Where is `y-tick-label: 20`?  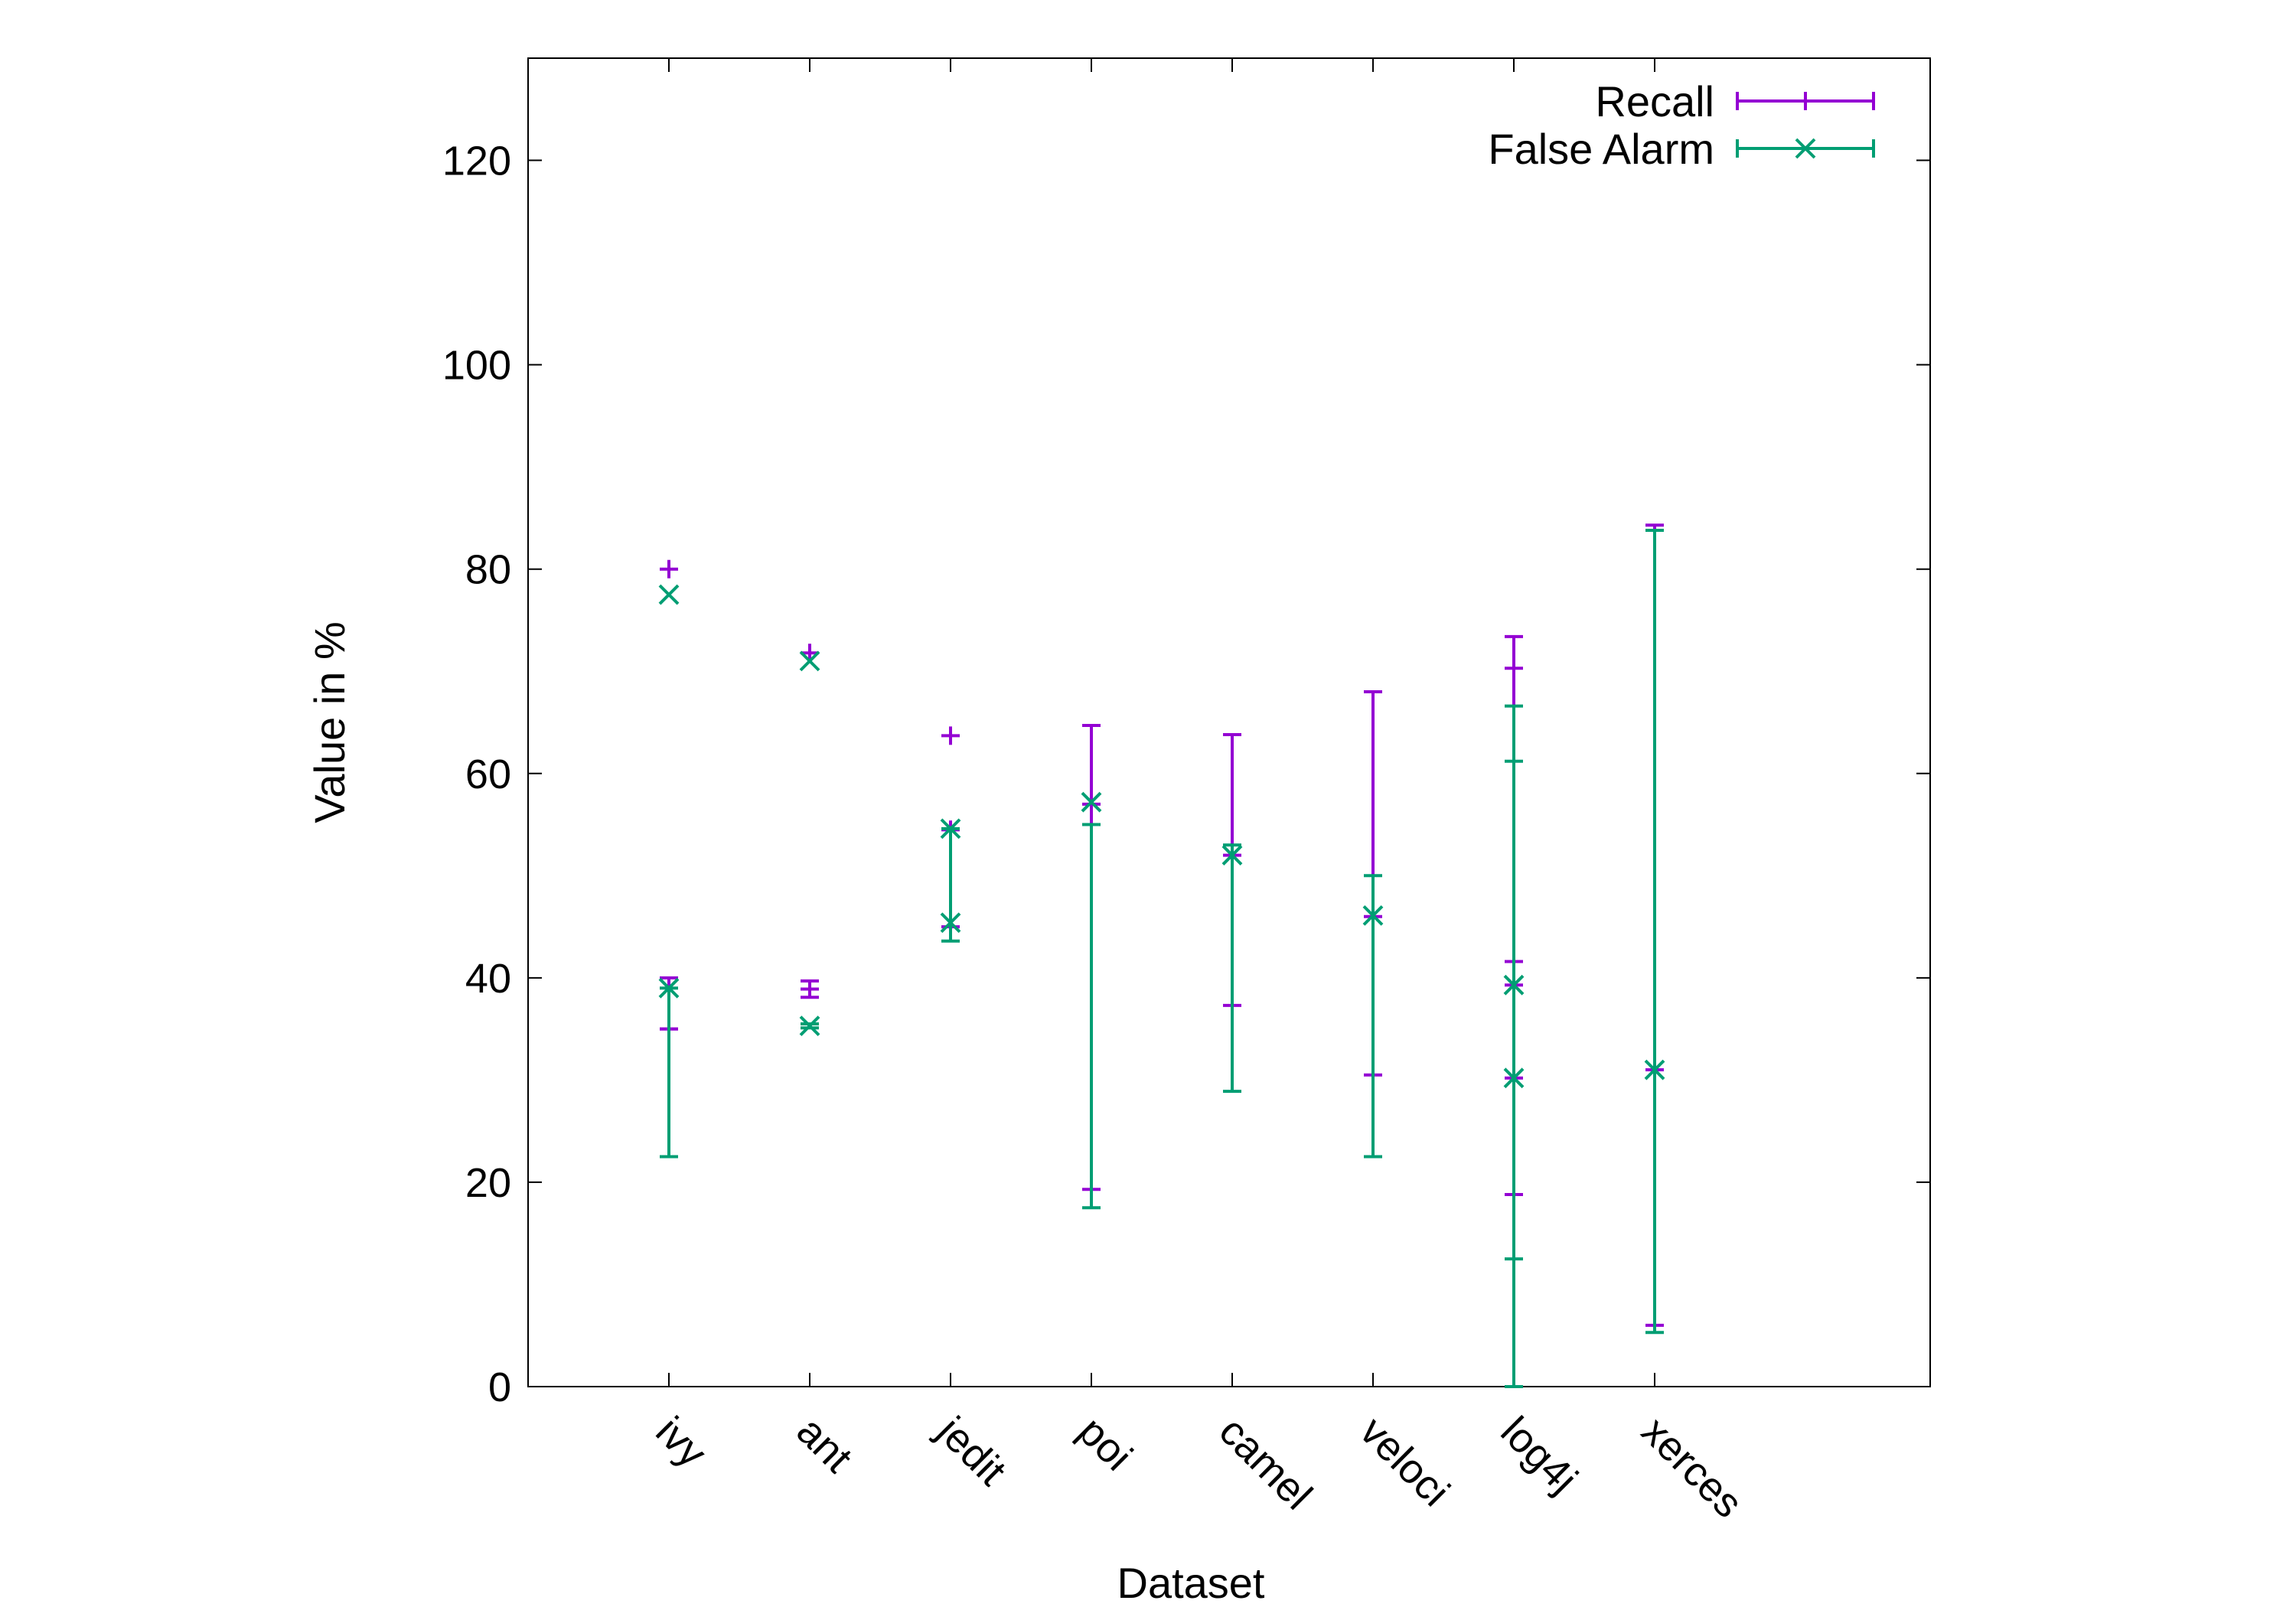 y-tick-label: 20 is located at coordinates (488, 1183).